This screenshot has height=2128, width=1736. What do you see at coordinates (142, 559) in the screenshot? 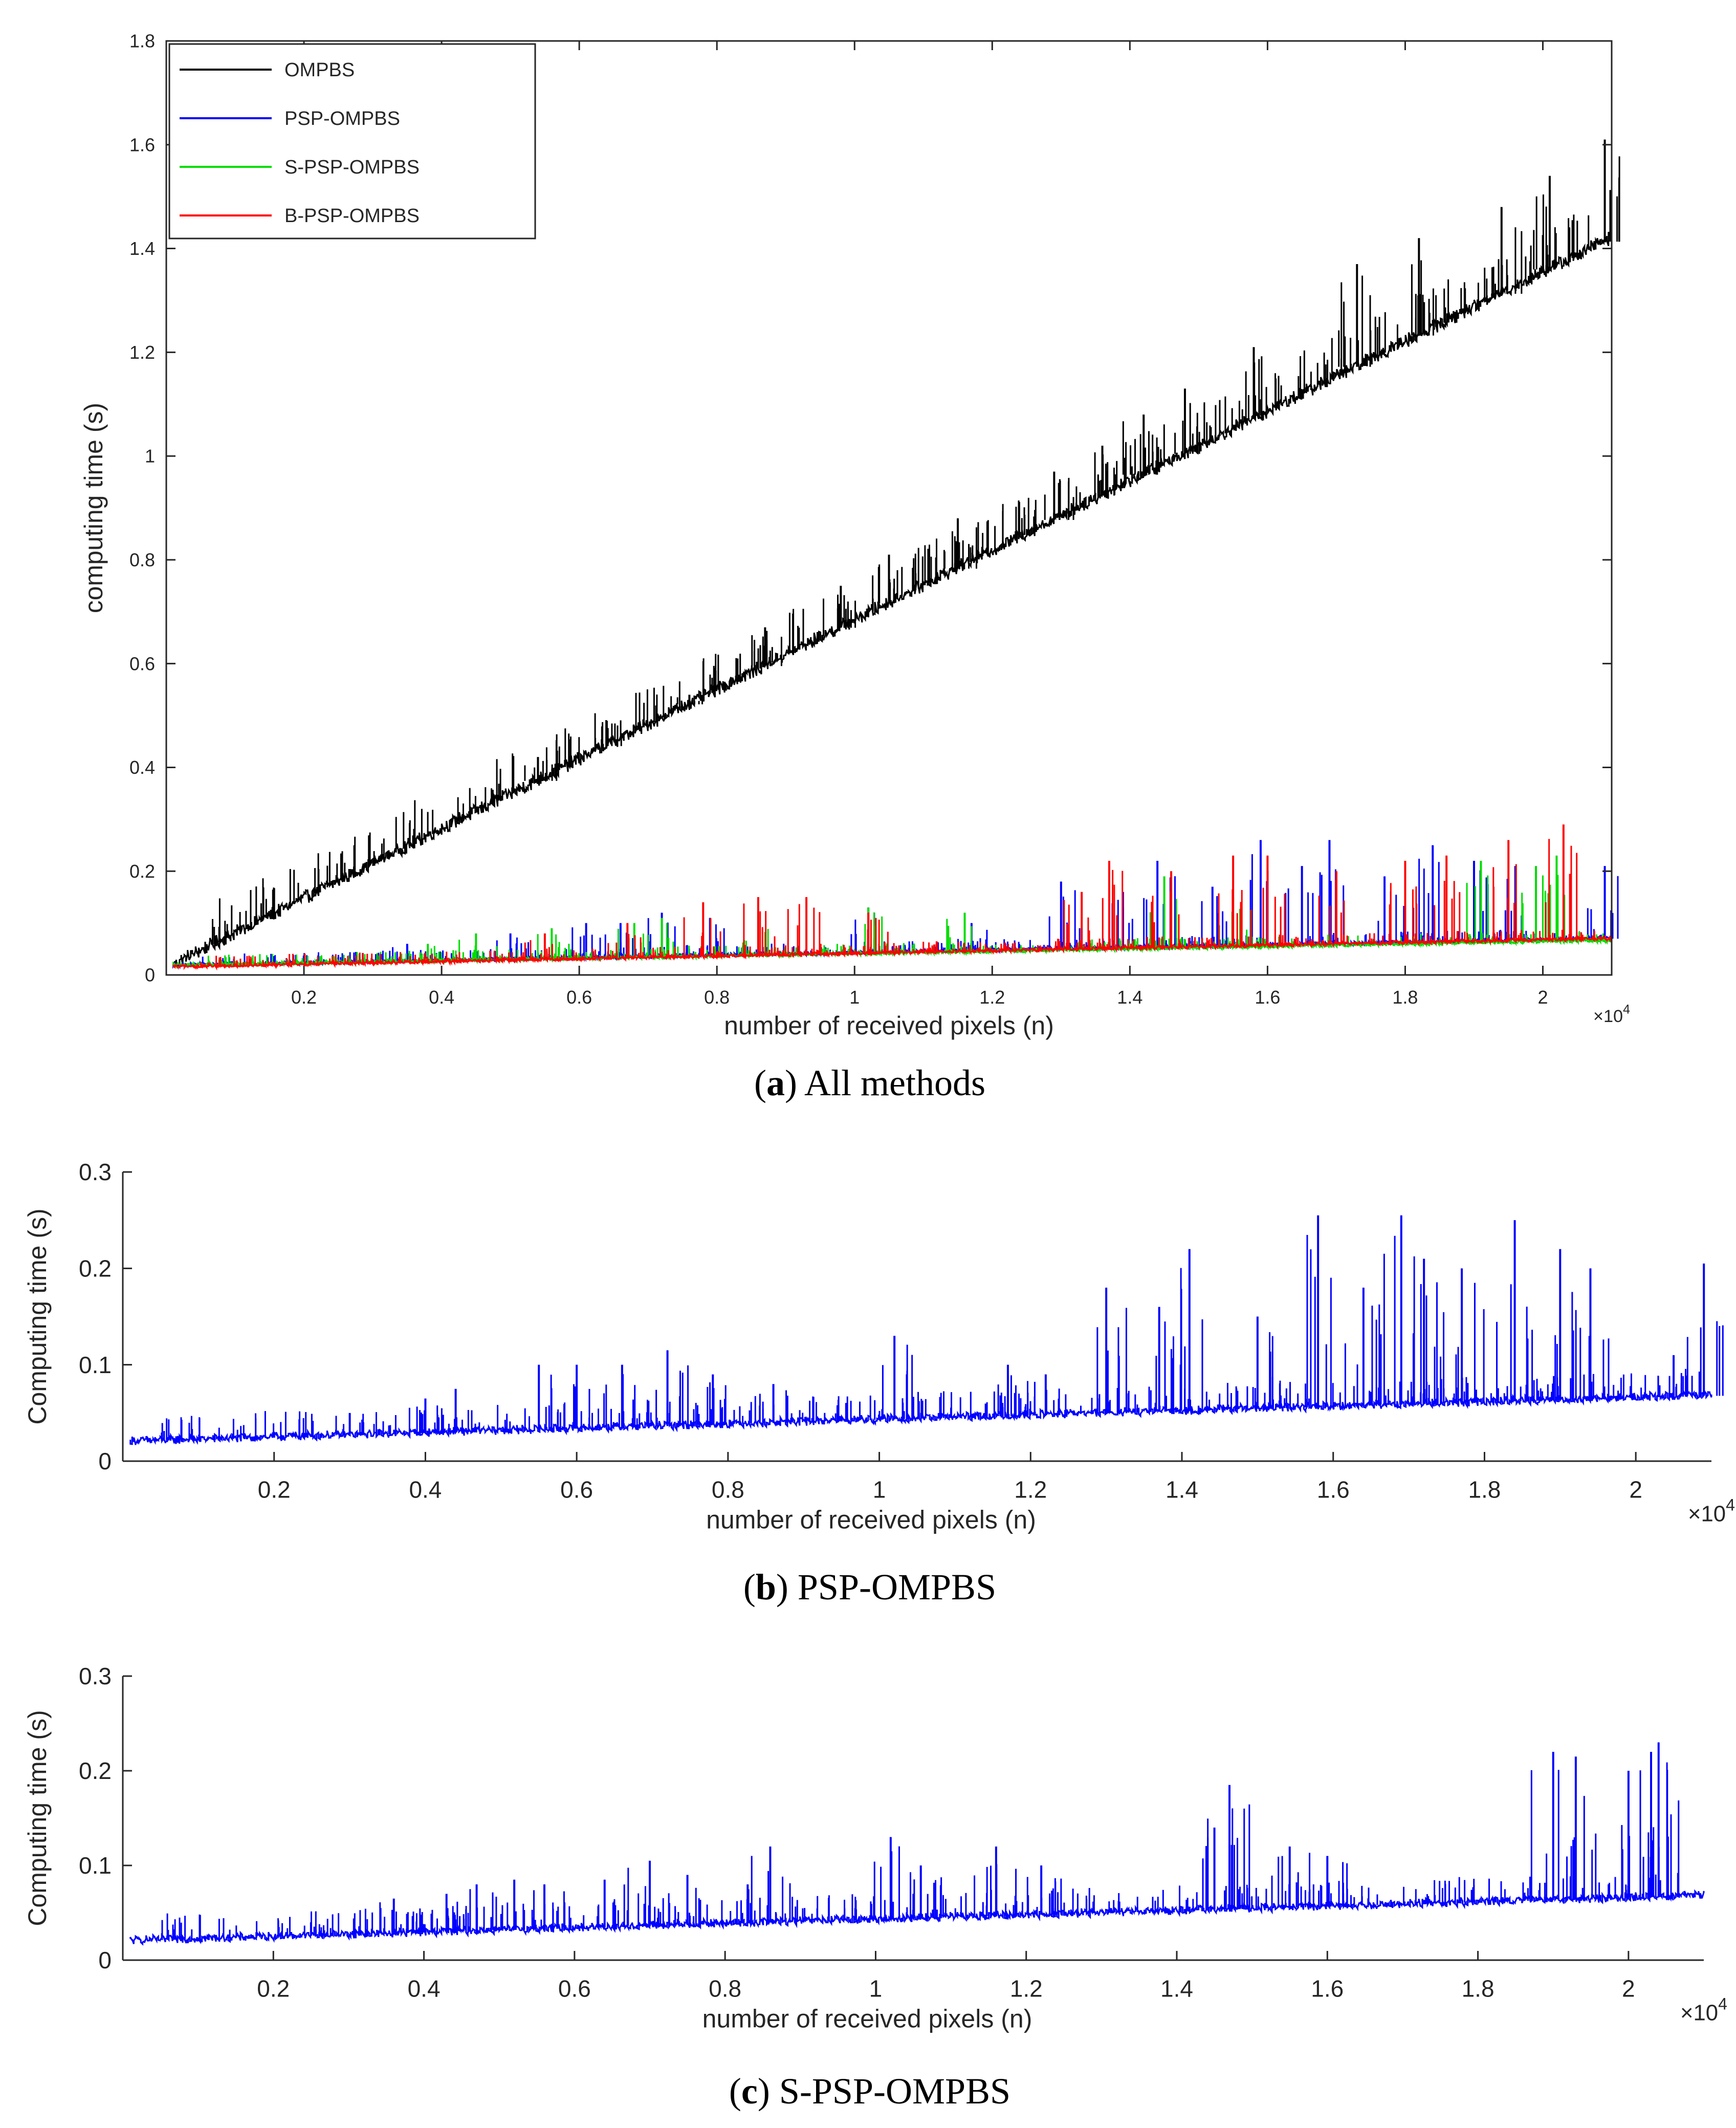
I see `y-tick-label: 0.8` at bounding box center [142, 559].